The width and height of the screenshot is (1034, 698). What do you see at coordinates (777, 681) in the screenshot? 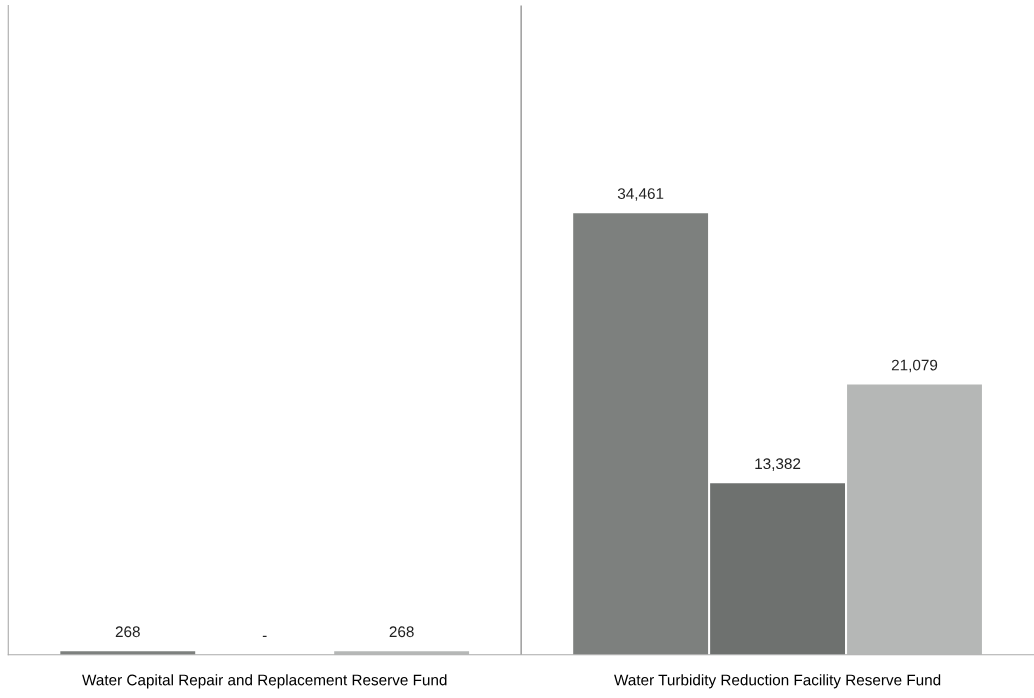
I see `x-tick-label: Water Turbidity Reduction Facility Reserve Fund` at bounding box center [777, 681].